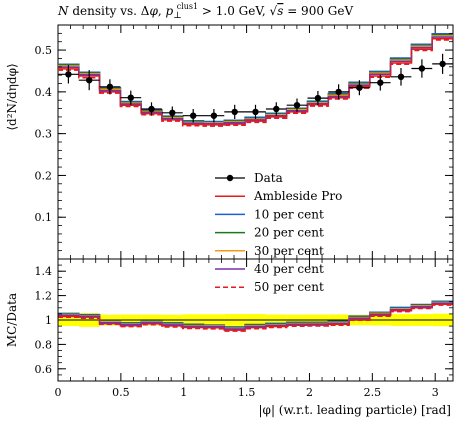  I want to click on x-tick-label: 1.5, so click(247, 392).